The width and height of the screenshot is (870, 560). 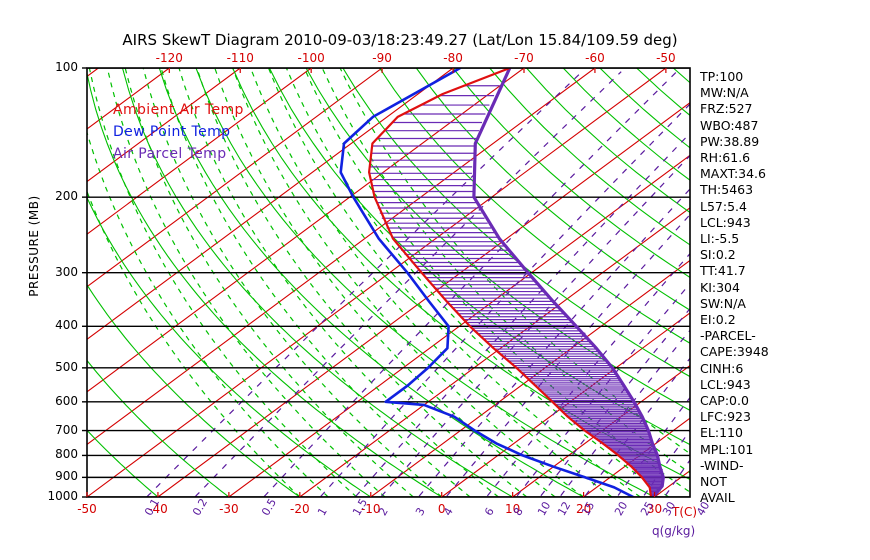 I want to click on mixing-ratio-units-label: q(g/kg), so click(x=674, y=531).